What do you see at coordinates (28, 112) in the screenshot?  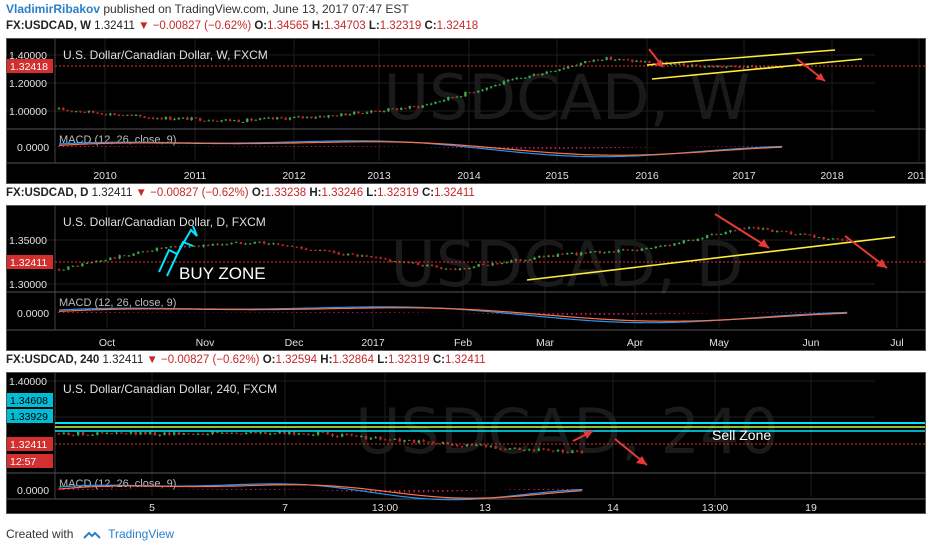 I see `price-tick: 1.00000` at bounding box center [28, 112].